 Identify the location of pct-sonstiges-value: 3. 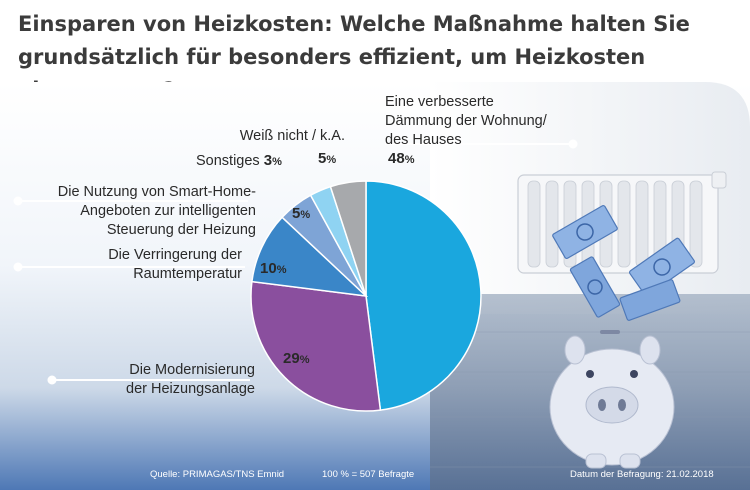
(268, 160).